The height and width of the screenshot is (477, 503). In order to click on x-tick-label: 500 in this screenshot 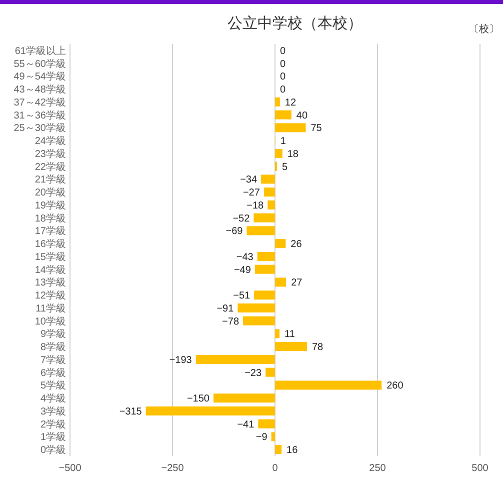, I will do `click(480, 468)`.